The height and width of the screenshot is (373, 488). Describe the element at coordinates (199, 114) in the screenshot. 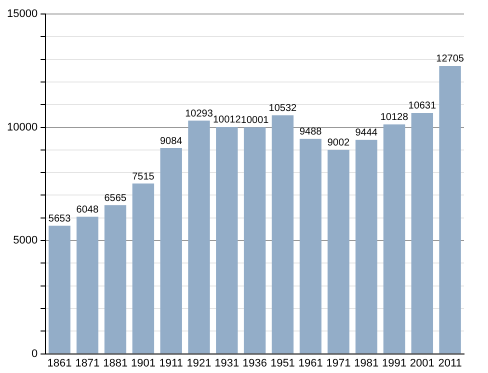

I see `data-label: 10293` at that location.